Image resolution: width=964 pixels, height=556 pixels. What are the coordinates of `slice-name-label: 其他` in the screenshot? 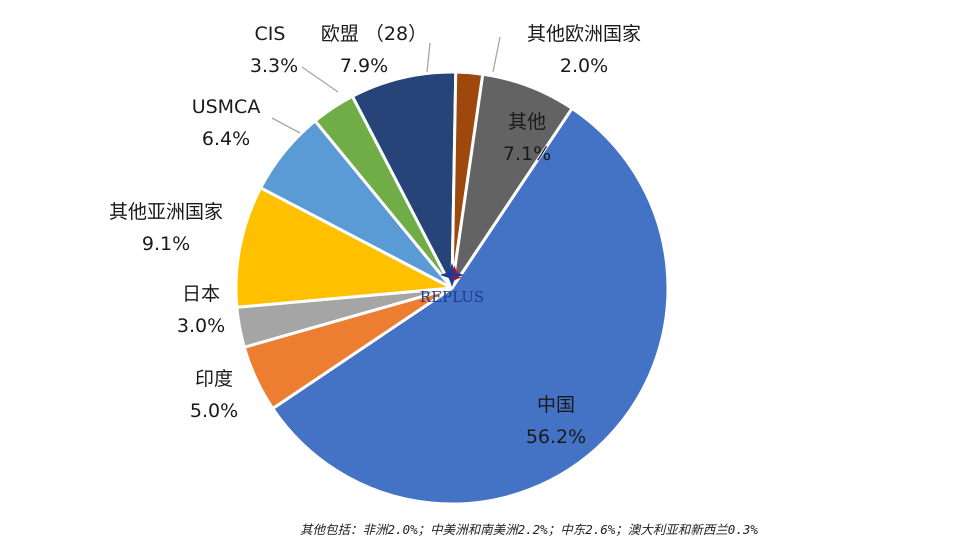 It's located at (527, 122).